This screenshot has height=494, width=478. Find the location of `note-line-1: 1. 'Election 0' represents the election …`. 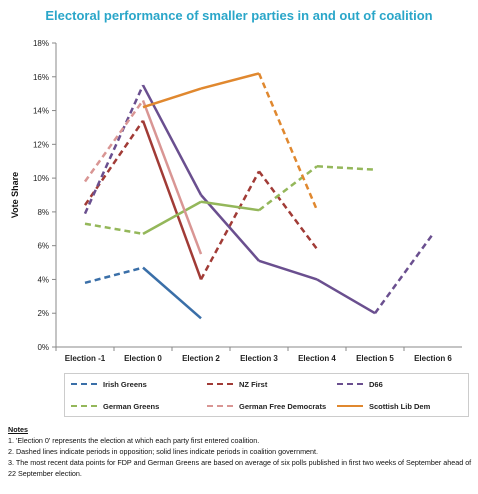

note-line-1: 1. 'Election 0' represents the election … is located at coordinates (134, 440).